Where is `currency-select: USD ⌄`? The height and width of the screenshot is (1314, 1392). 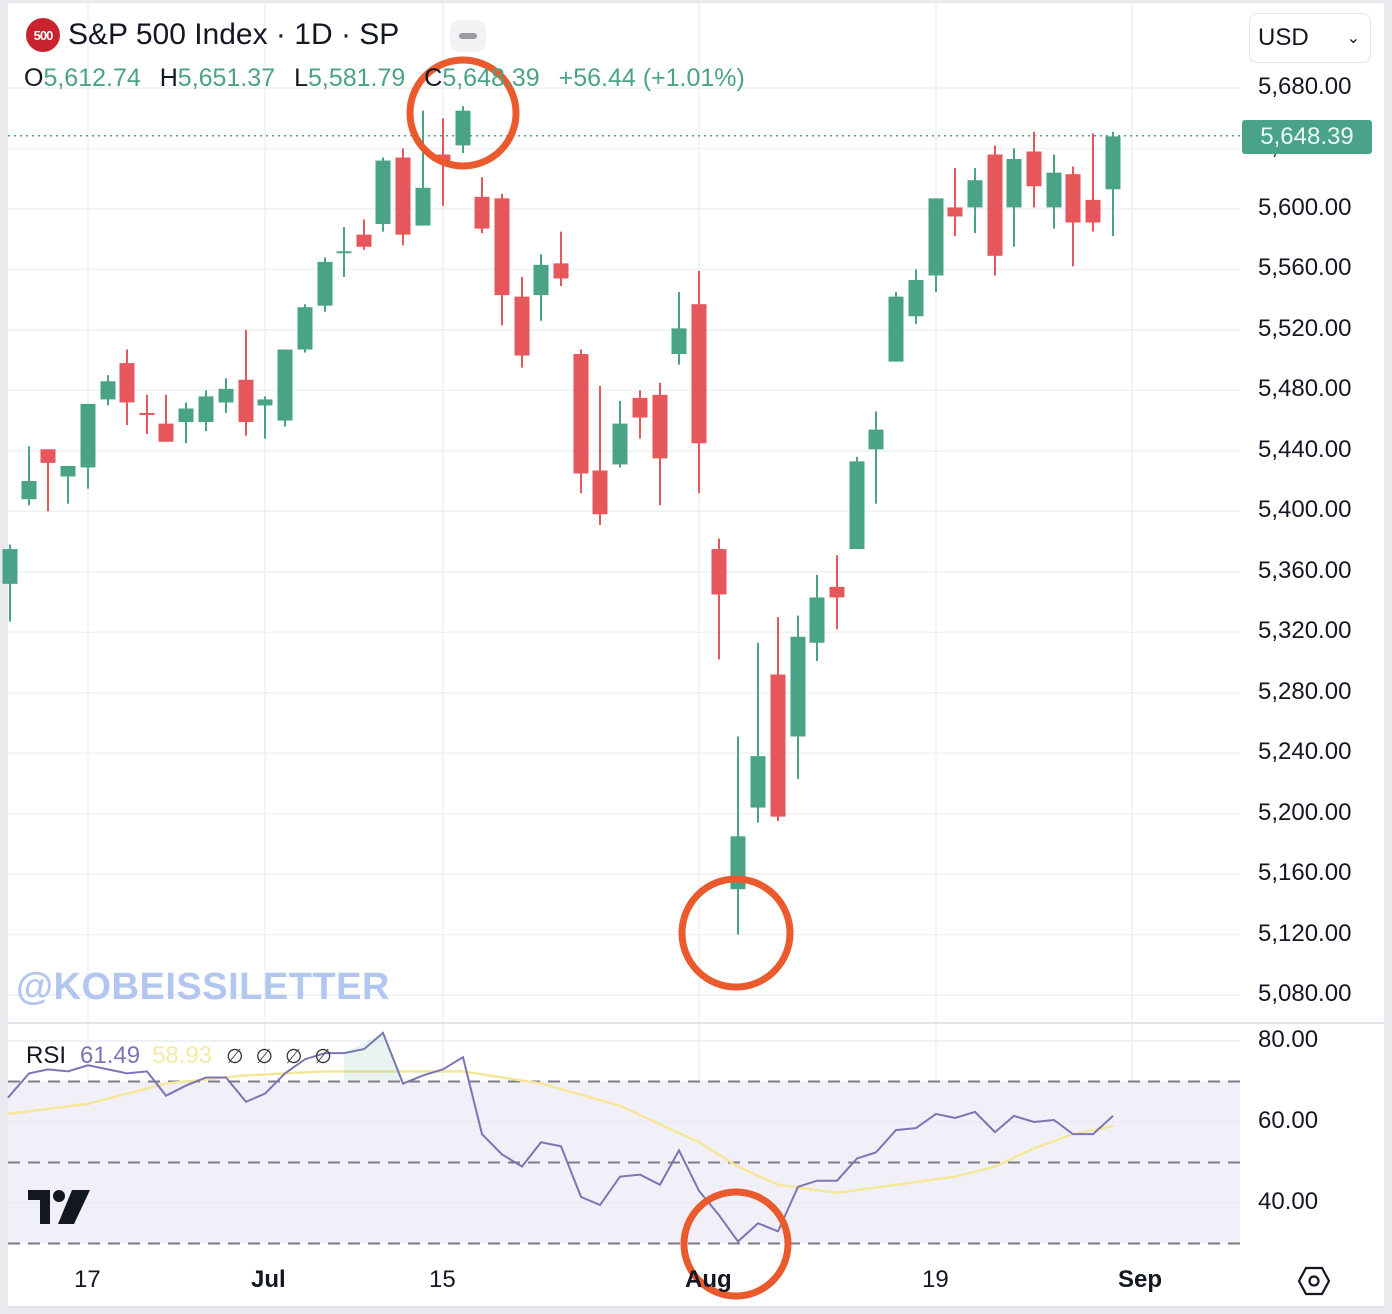
currency-select: USD ⌄ is located at coordinates (1310, 38).